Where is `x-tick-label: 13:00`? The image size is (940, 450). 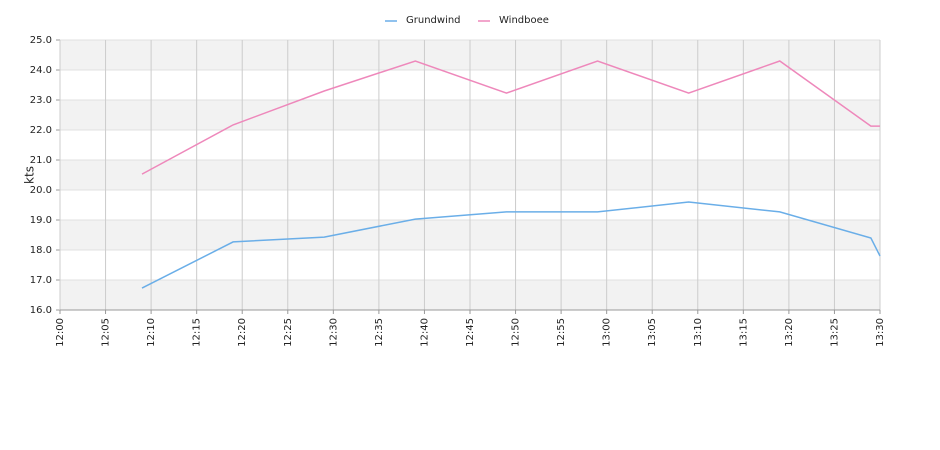 x-tick-label: 13:00 is located at coordinates (607, 332).